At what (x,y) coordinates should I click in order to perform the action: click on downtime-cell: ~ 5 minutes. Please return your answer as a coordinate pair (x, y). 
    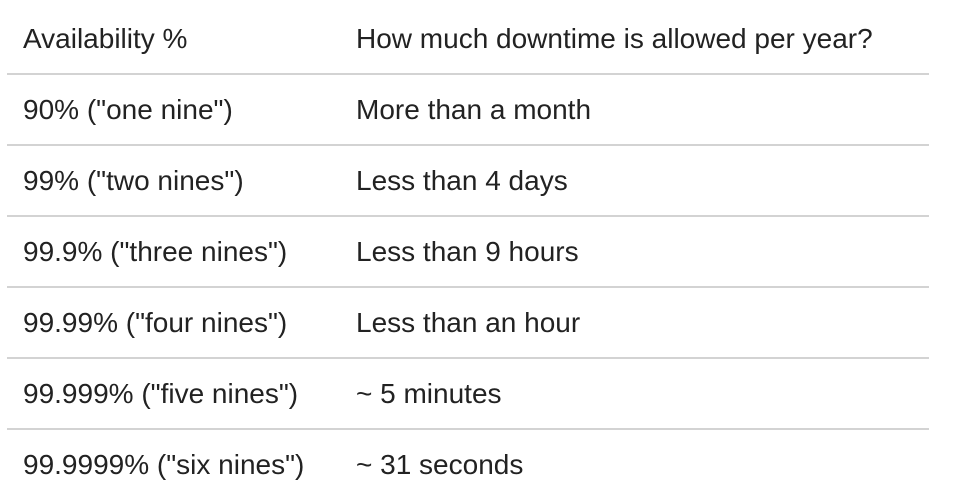
    Looking at the image, I should click on (429, 393).